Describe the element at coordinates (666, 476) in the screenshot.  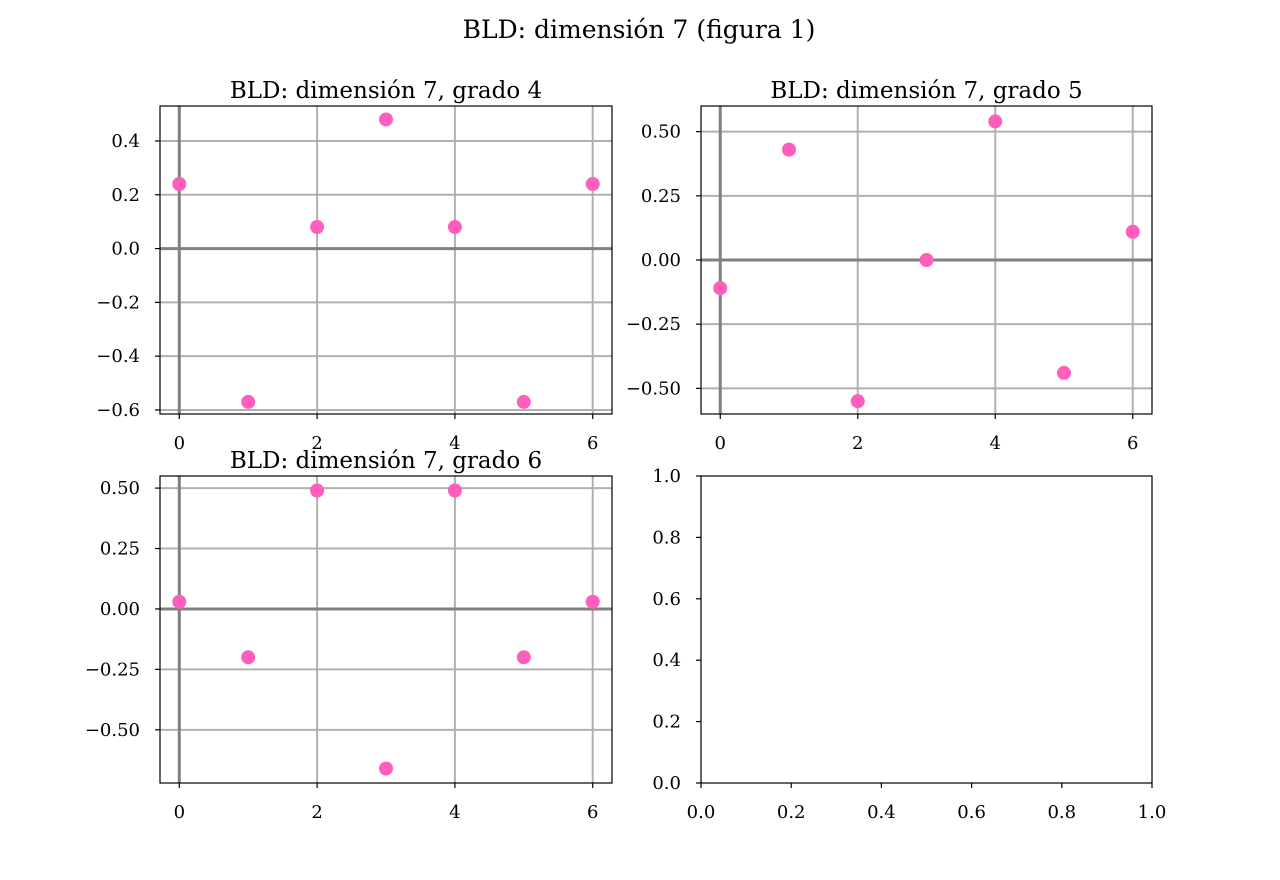
I see `y-tick-label: 1.0` at that location.